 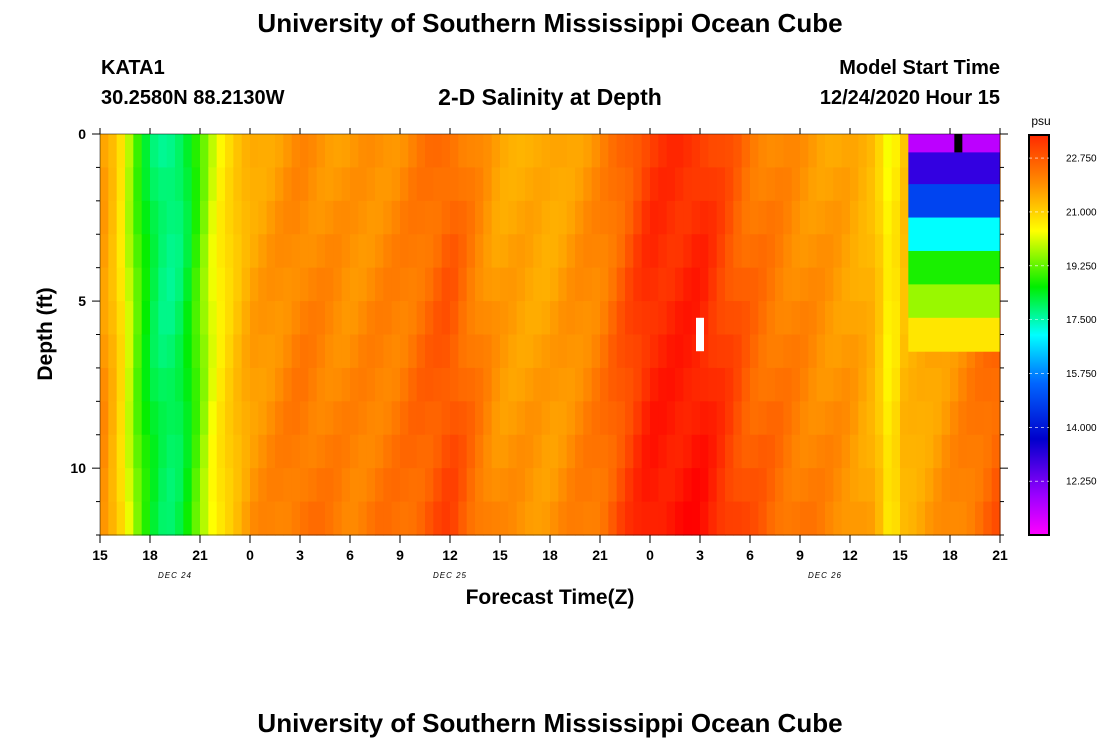 I want to click on colorbar-tick-label: 22.750, so click(x=1081, y=159).